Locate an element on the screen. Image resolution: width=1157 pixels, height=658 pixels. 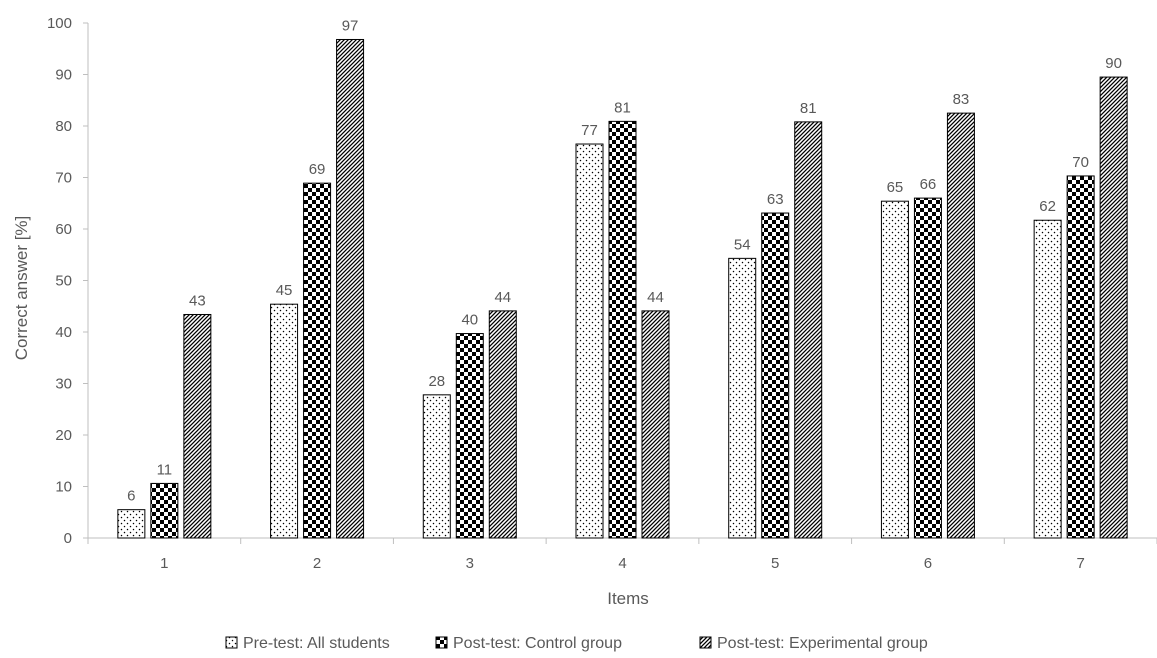
y-tick-label: 40 is located at coordinates (63, 332).